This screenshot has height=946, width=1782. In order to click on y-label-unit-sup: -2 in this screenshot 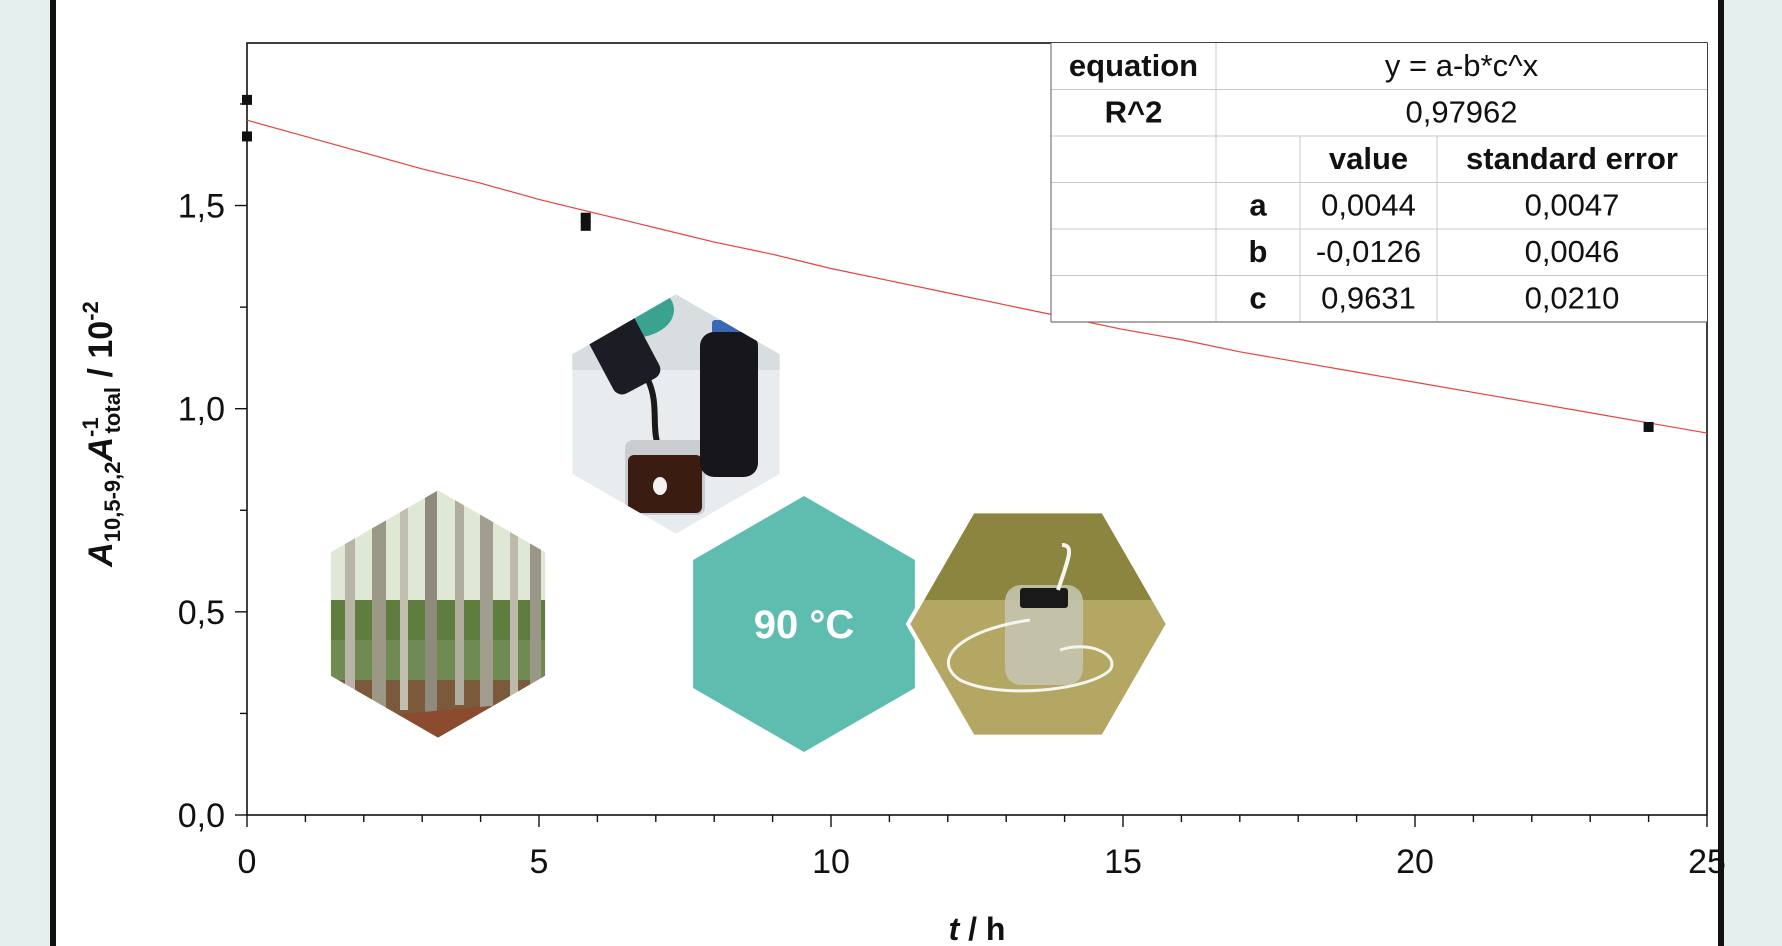, I will do `click(90, 311)`.